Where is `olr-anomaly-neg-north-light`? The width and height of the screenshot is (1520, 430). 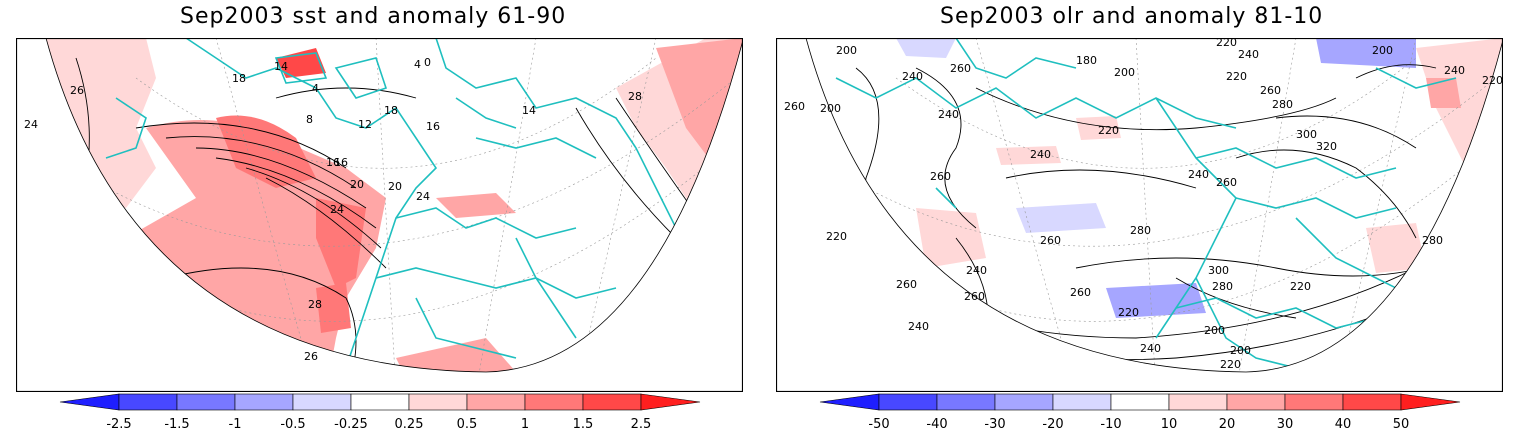 olr-anomaly-neg-north-light is located at coordinates (1366, 53).